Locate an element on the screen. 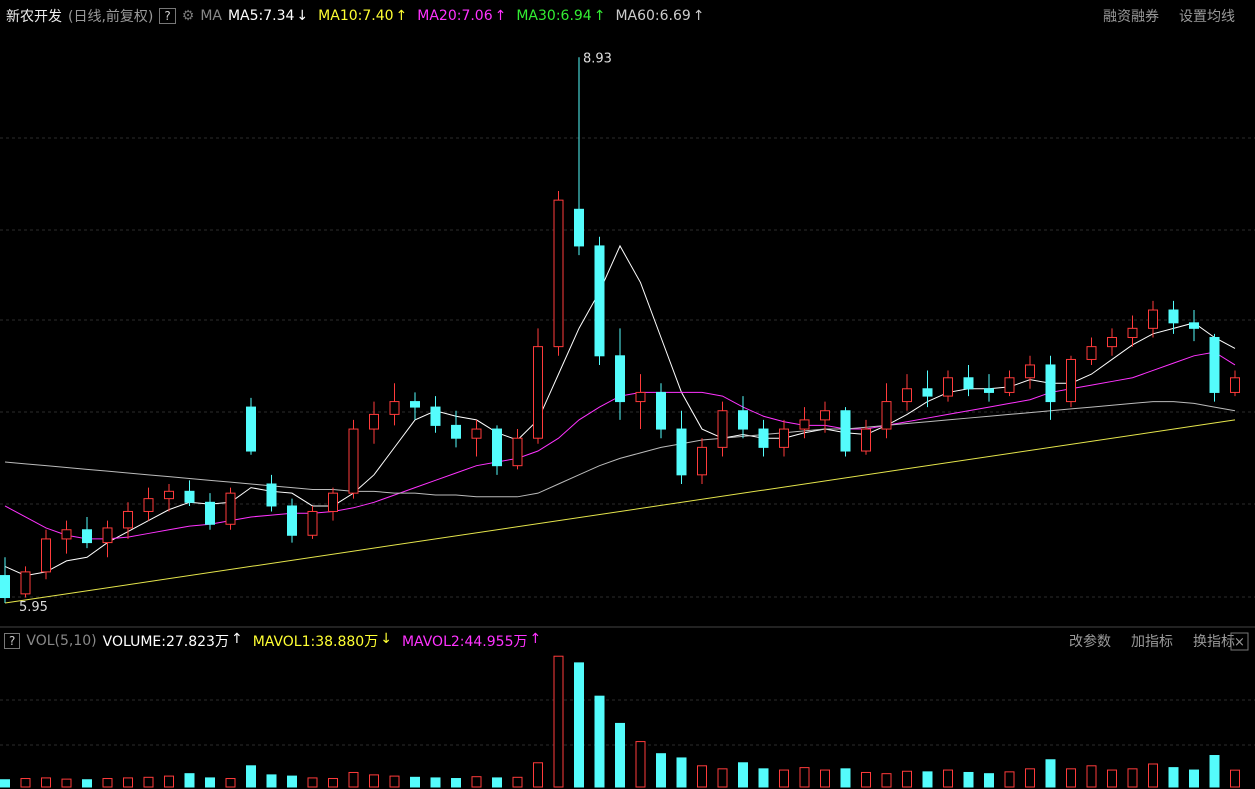 This screenshot has height=789, width=1255. header-button: 换指标 is located at coordinates (1214, 642).